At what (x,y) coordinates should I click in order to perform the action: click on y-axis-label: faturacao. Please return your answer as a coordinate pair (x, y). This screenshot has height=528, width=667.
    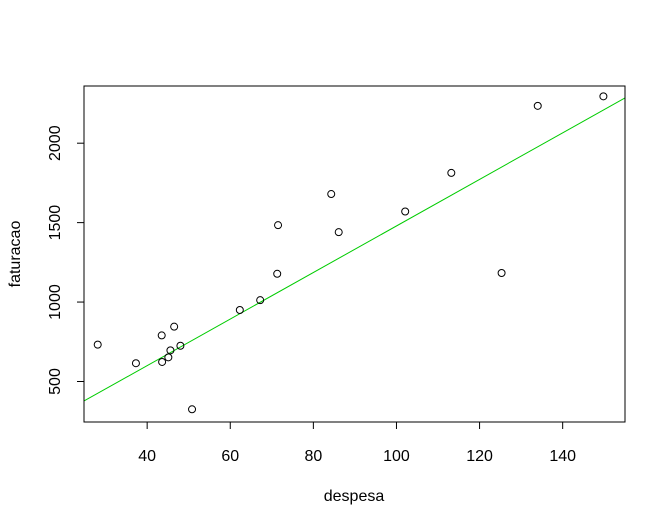
    Looking at the image, I should click on (15, 254).